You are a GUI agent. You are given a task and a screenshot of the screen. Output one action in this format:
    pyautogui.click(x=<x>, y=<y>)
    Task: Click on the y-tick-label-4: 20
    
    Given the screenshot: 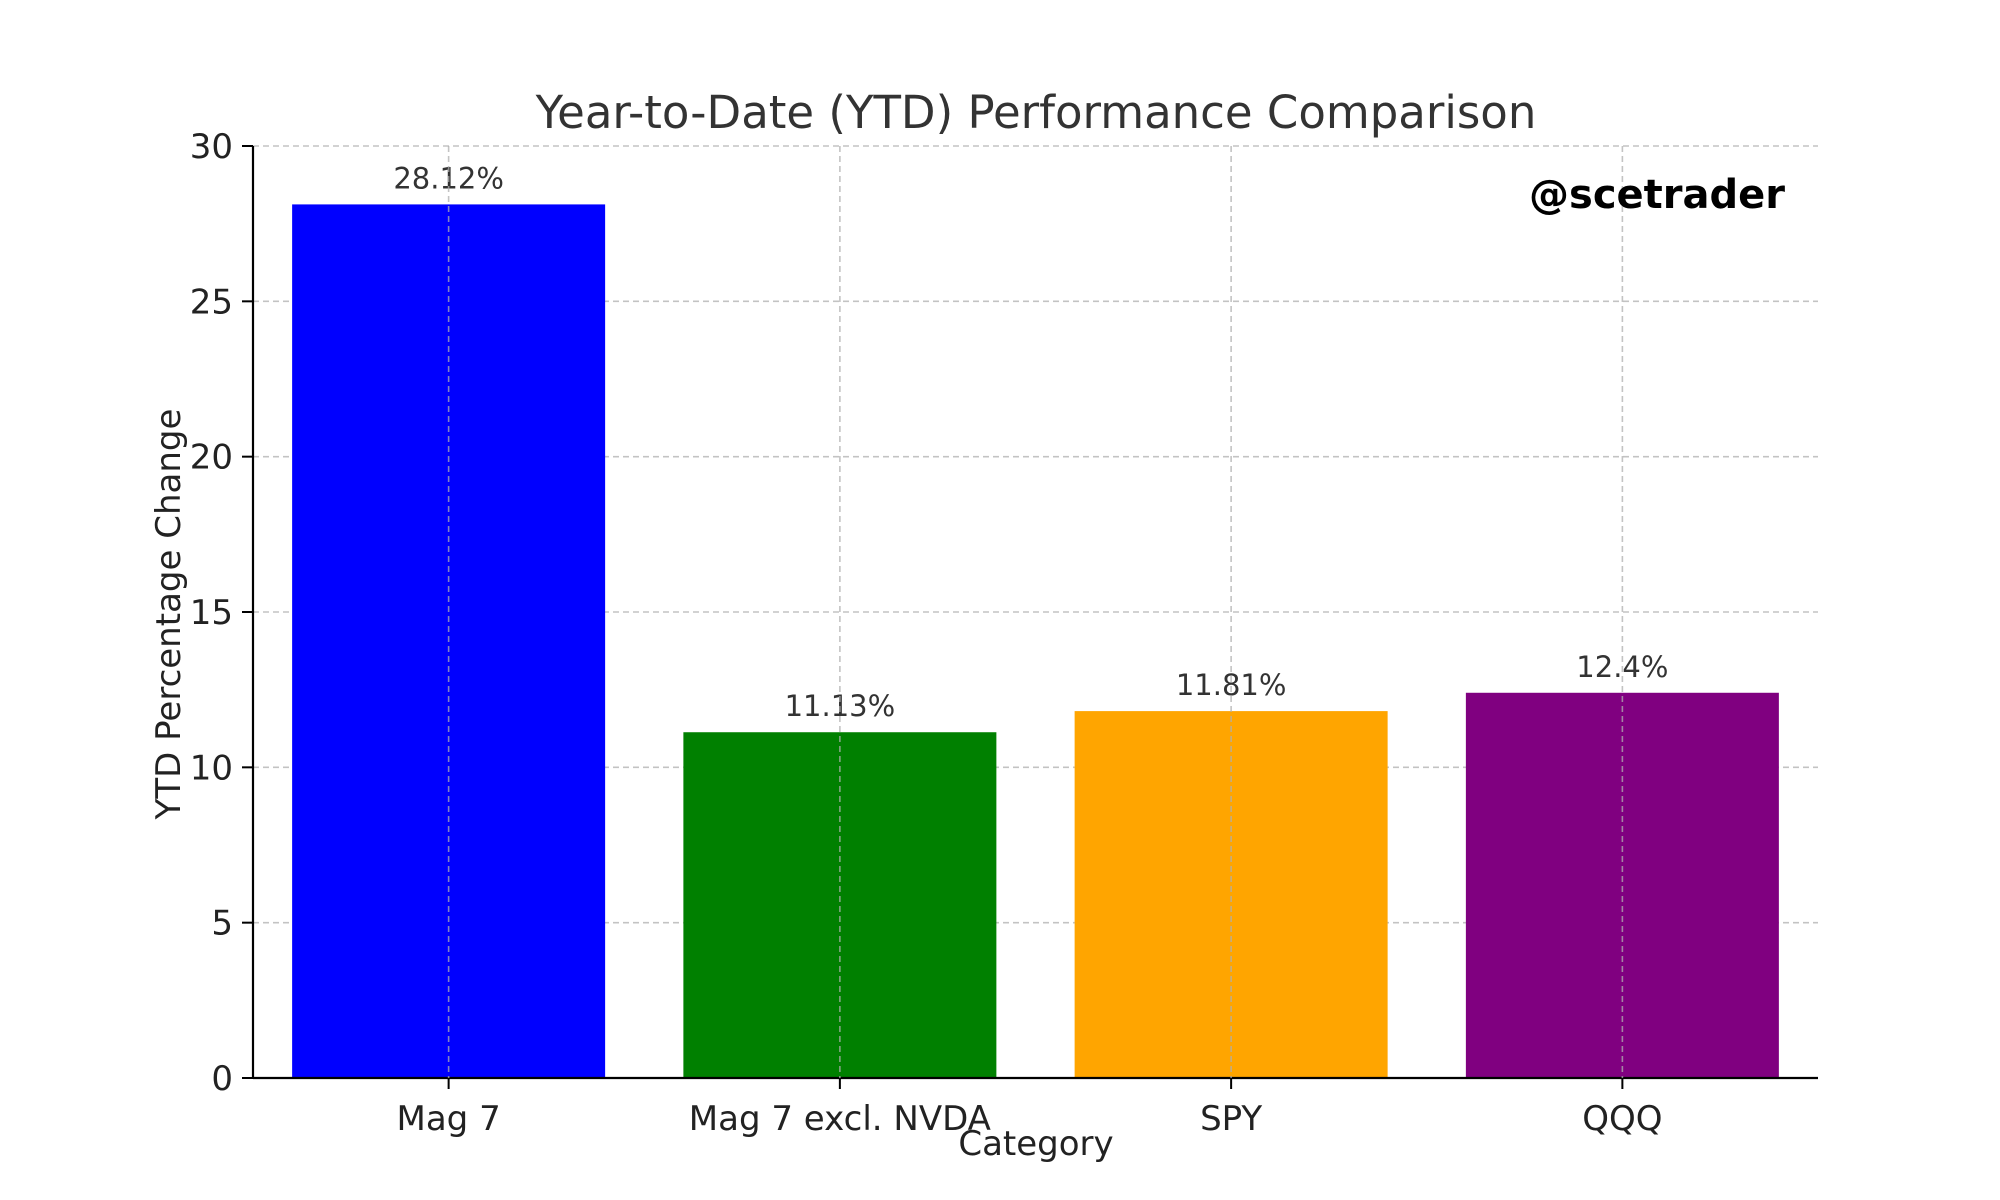 What is the action you would take?
    pyautogui.click(x=211, y=458)
    